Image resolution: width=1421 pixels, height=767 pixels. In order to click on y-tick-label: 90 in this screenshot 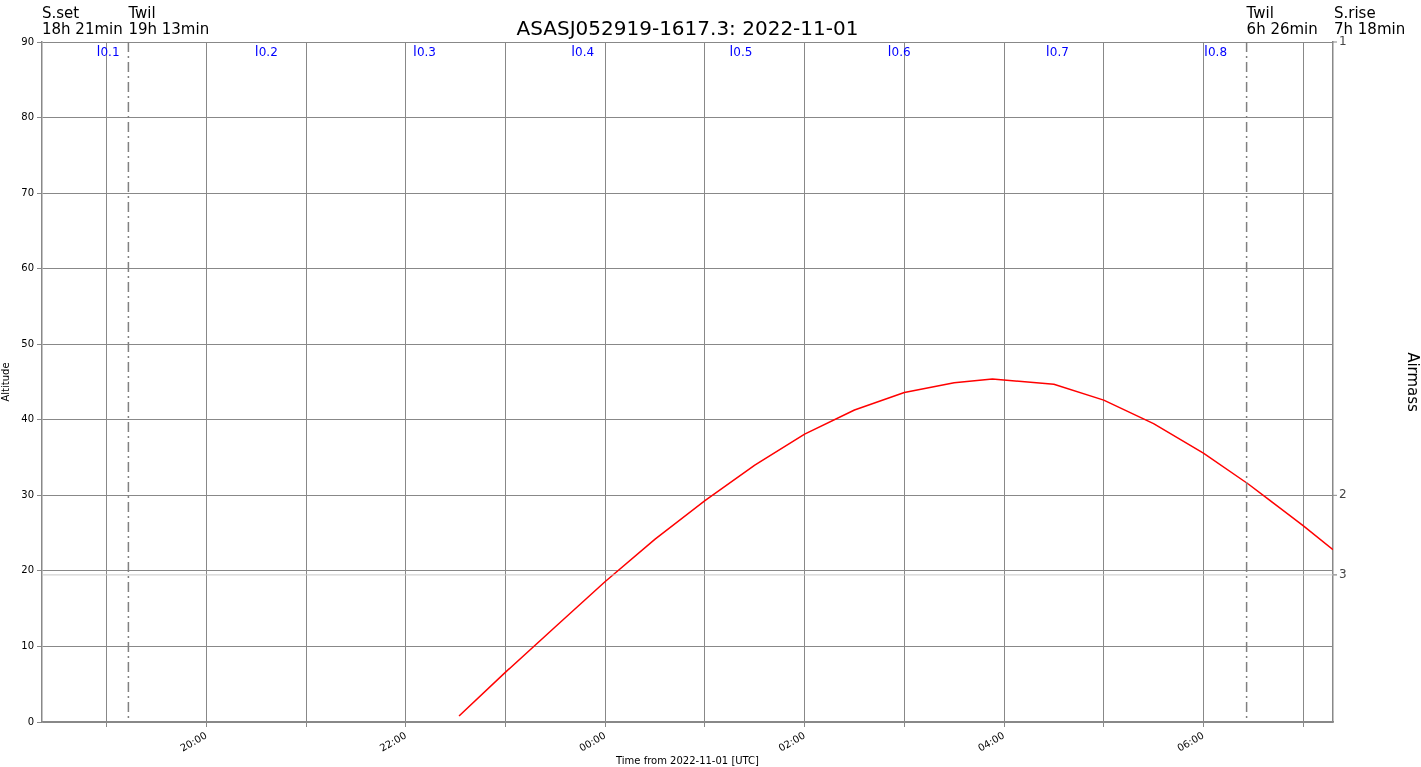, I will do `click(27, 41)`.